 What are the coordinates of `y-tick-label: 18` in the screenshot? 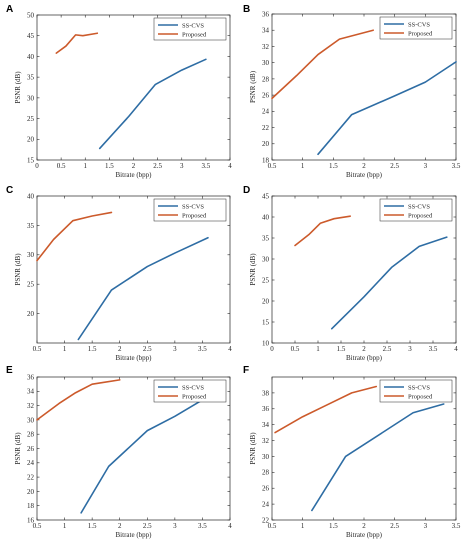 It's located at (31, 506).